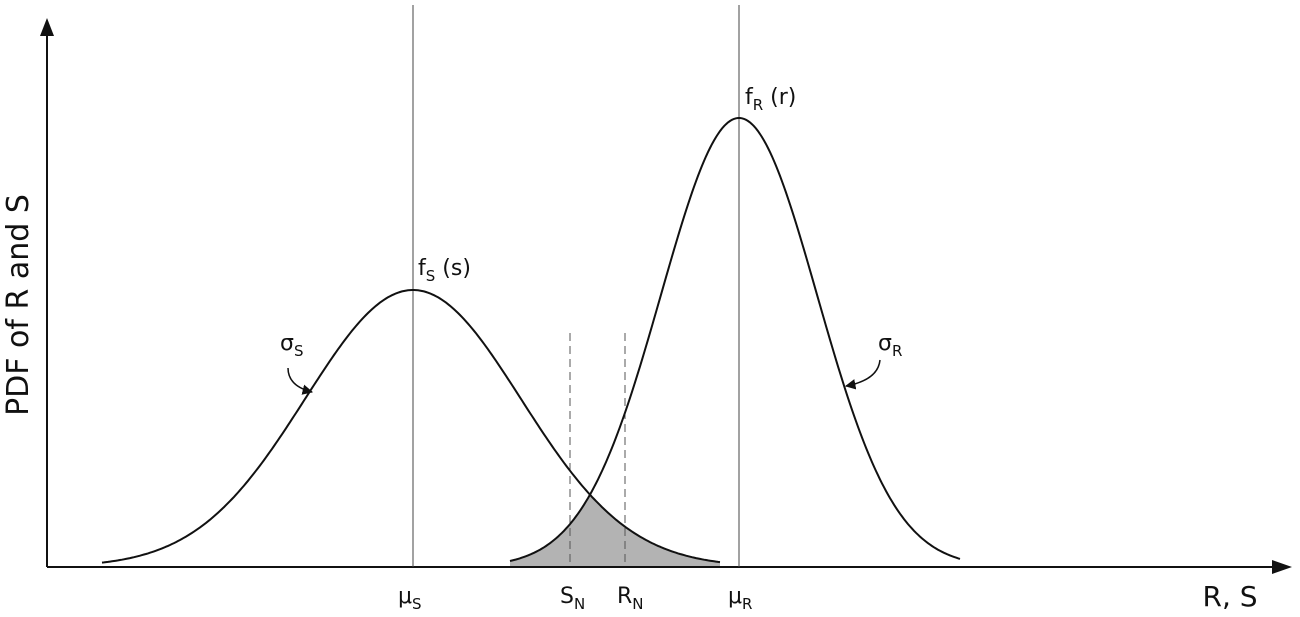 Image resolution: width=1300 pixels, height=617 pixels. What do you see at coordinates (444, 270) in the screenshot?
I see `curve-label: fS (s)` at bounding box center [444, 270].